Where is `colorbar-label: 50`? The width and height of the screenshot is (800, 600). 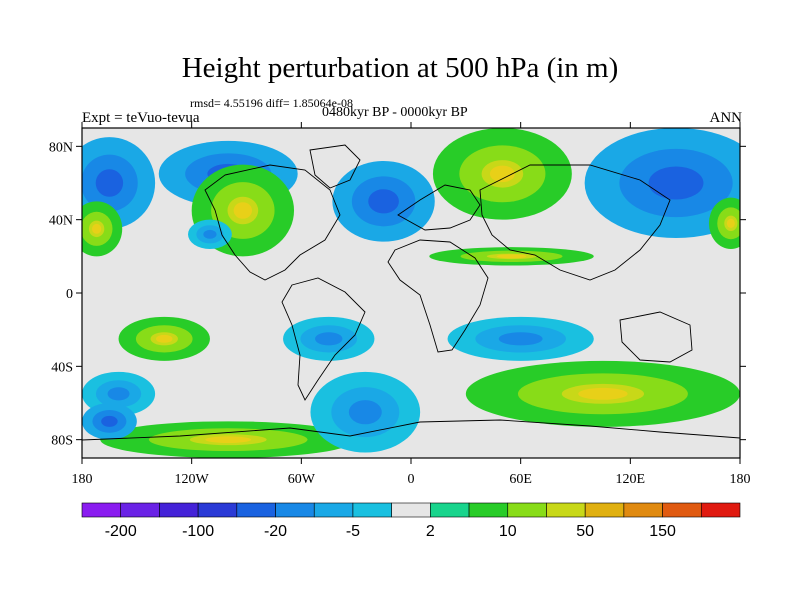
colorbar-label: 50 is located at coordinates (585, 531).